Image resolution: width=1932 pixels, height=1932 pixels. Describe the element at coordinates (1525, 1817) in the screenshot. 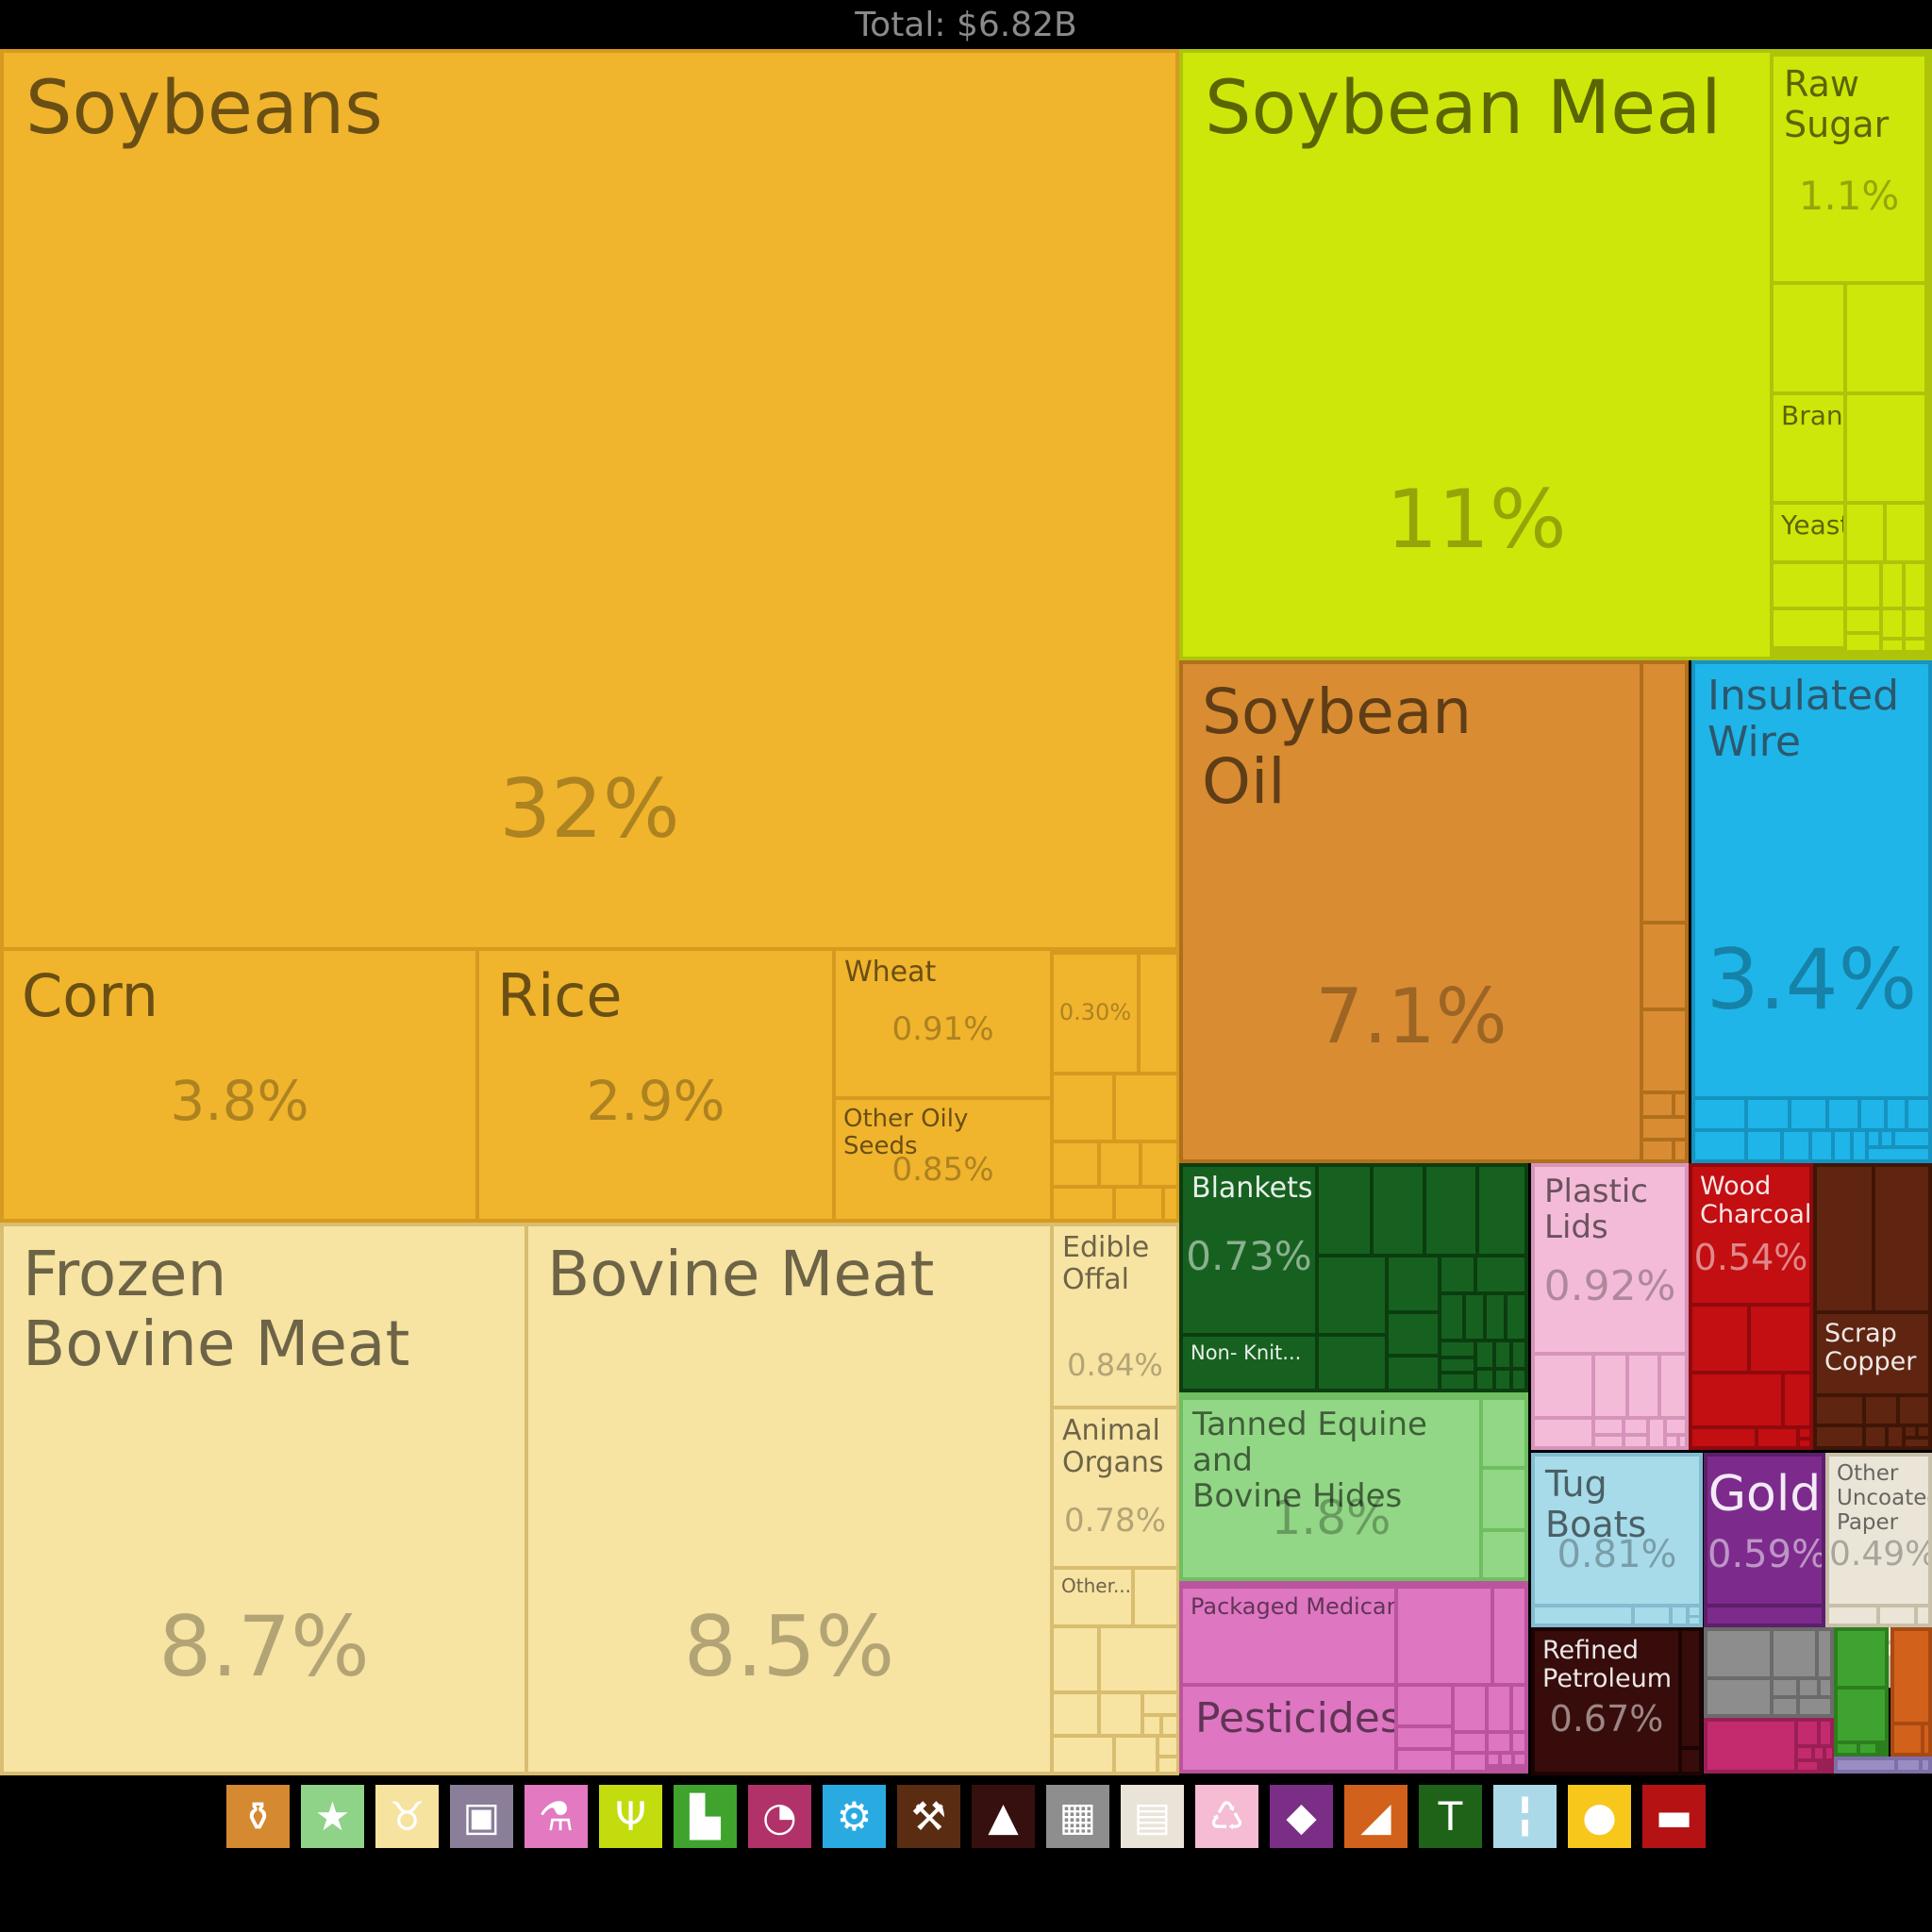

I see `legend-icon-transportation: ╏` at that location.